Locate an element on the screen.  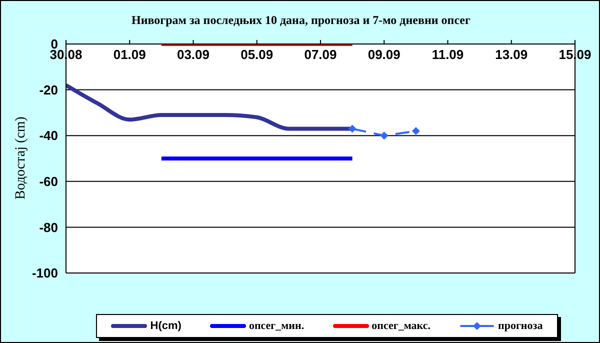
x-tick-label: 09.09 is located at coordinates (384, 54).